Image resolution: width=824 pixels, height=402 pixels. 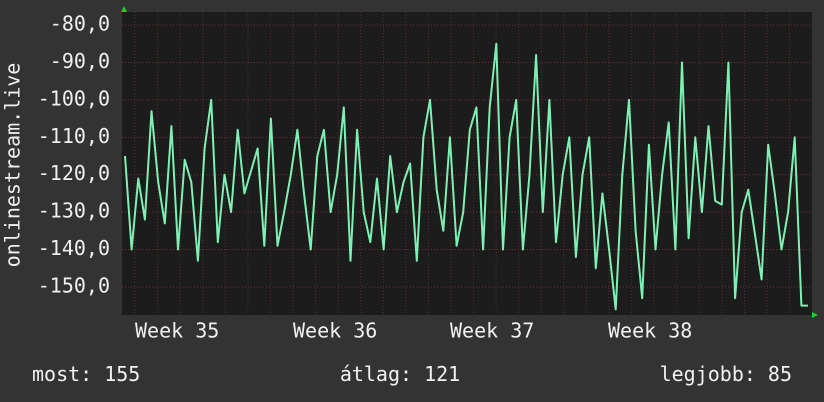 What do you see at coordinates (74, 173) in the screenshot?
I see `y-tick-label: -120,0` at bounding box center [74, 173].